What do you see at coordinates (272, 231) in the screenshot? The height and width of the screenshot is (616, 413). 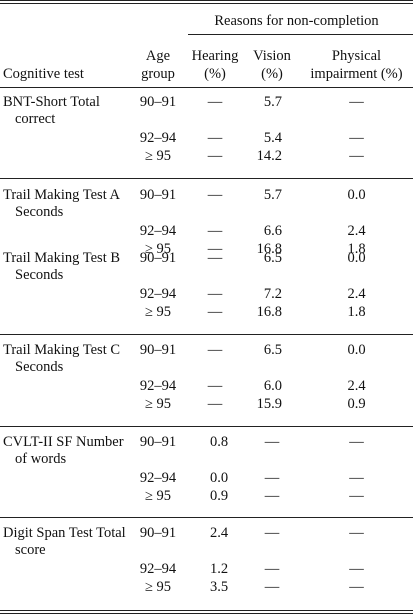 I see `vision-cell: 6.6` at bounding box center [272, 231].